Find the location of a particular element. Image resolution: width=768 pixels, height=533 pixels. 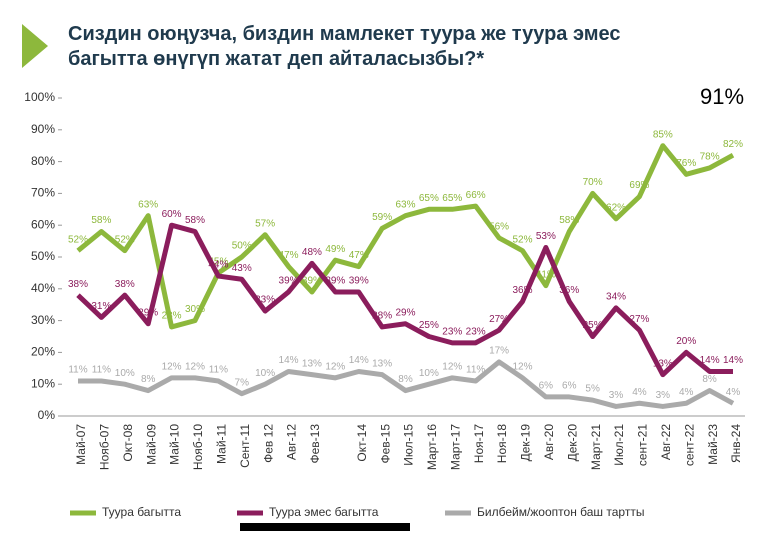

data-label: 45% is located at coordinates (218, 262).